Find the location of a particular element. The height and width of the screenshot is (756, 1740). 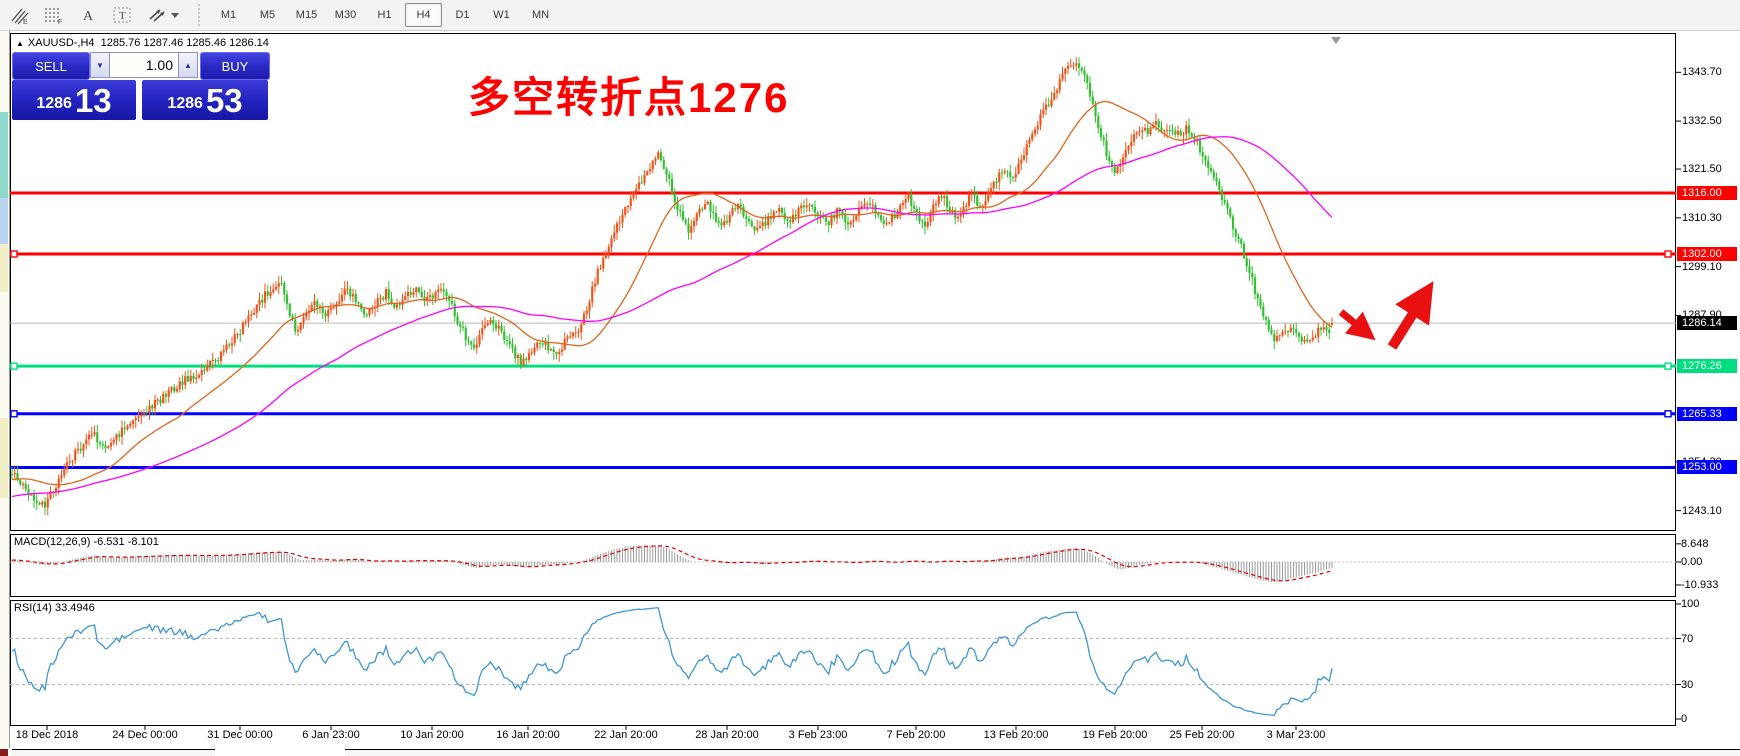

price-tick-label: 1343.70 is located at coordinates (1702, 72).